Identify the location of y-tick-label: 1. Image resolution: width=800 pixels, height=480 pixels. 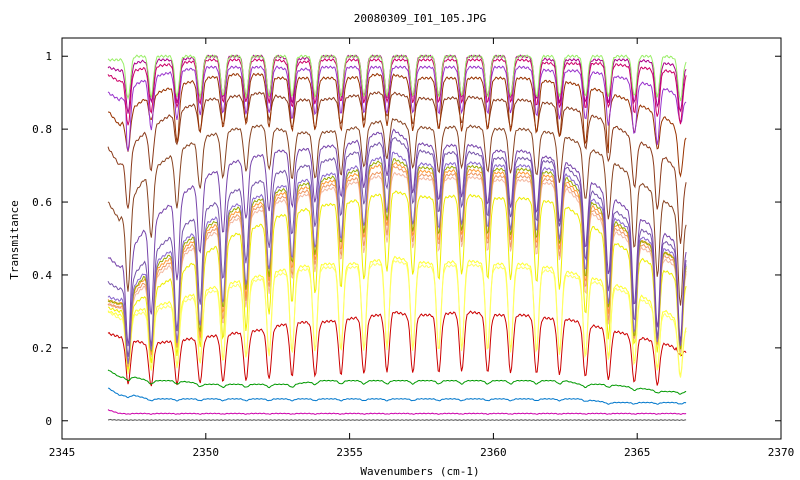
(48, 56).